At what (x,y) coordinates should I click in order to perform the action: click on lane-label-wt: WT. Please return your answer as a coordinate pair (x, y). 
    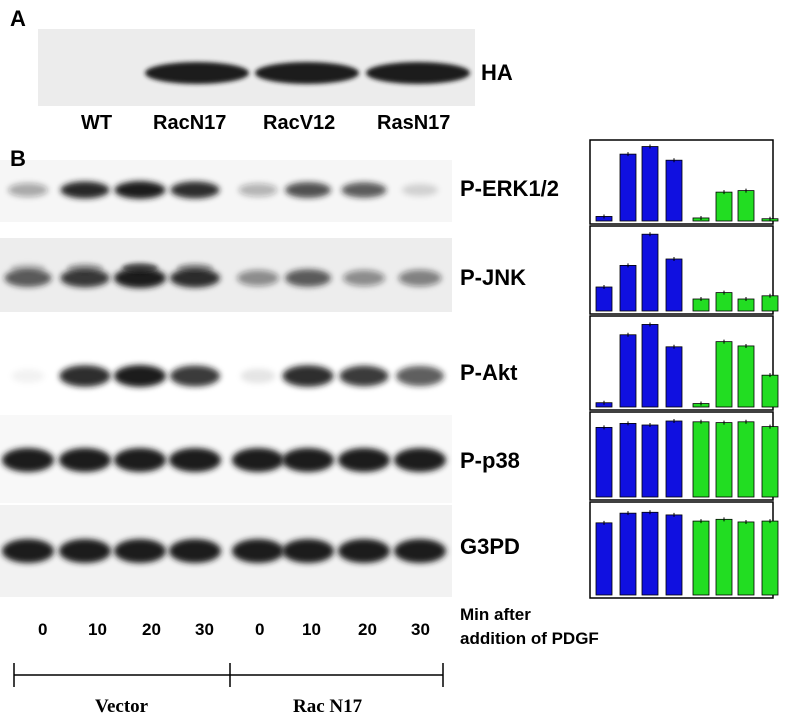
    Looking at the image, I should click on (97, 123).